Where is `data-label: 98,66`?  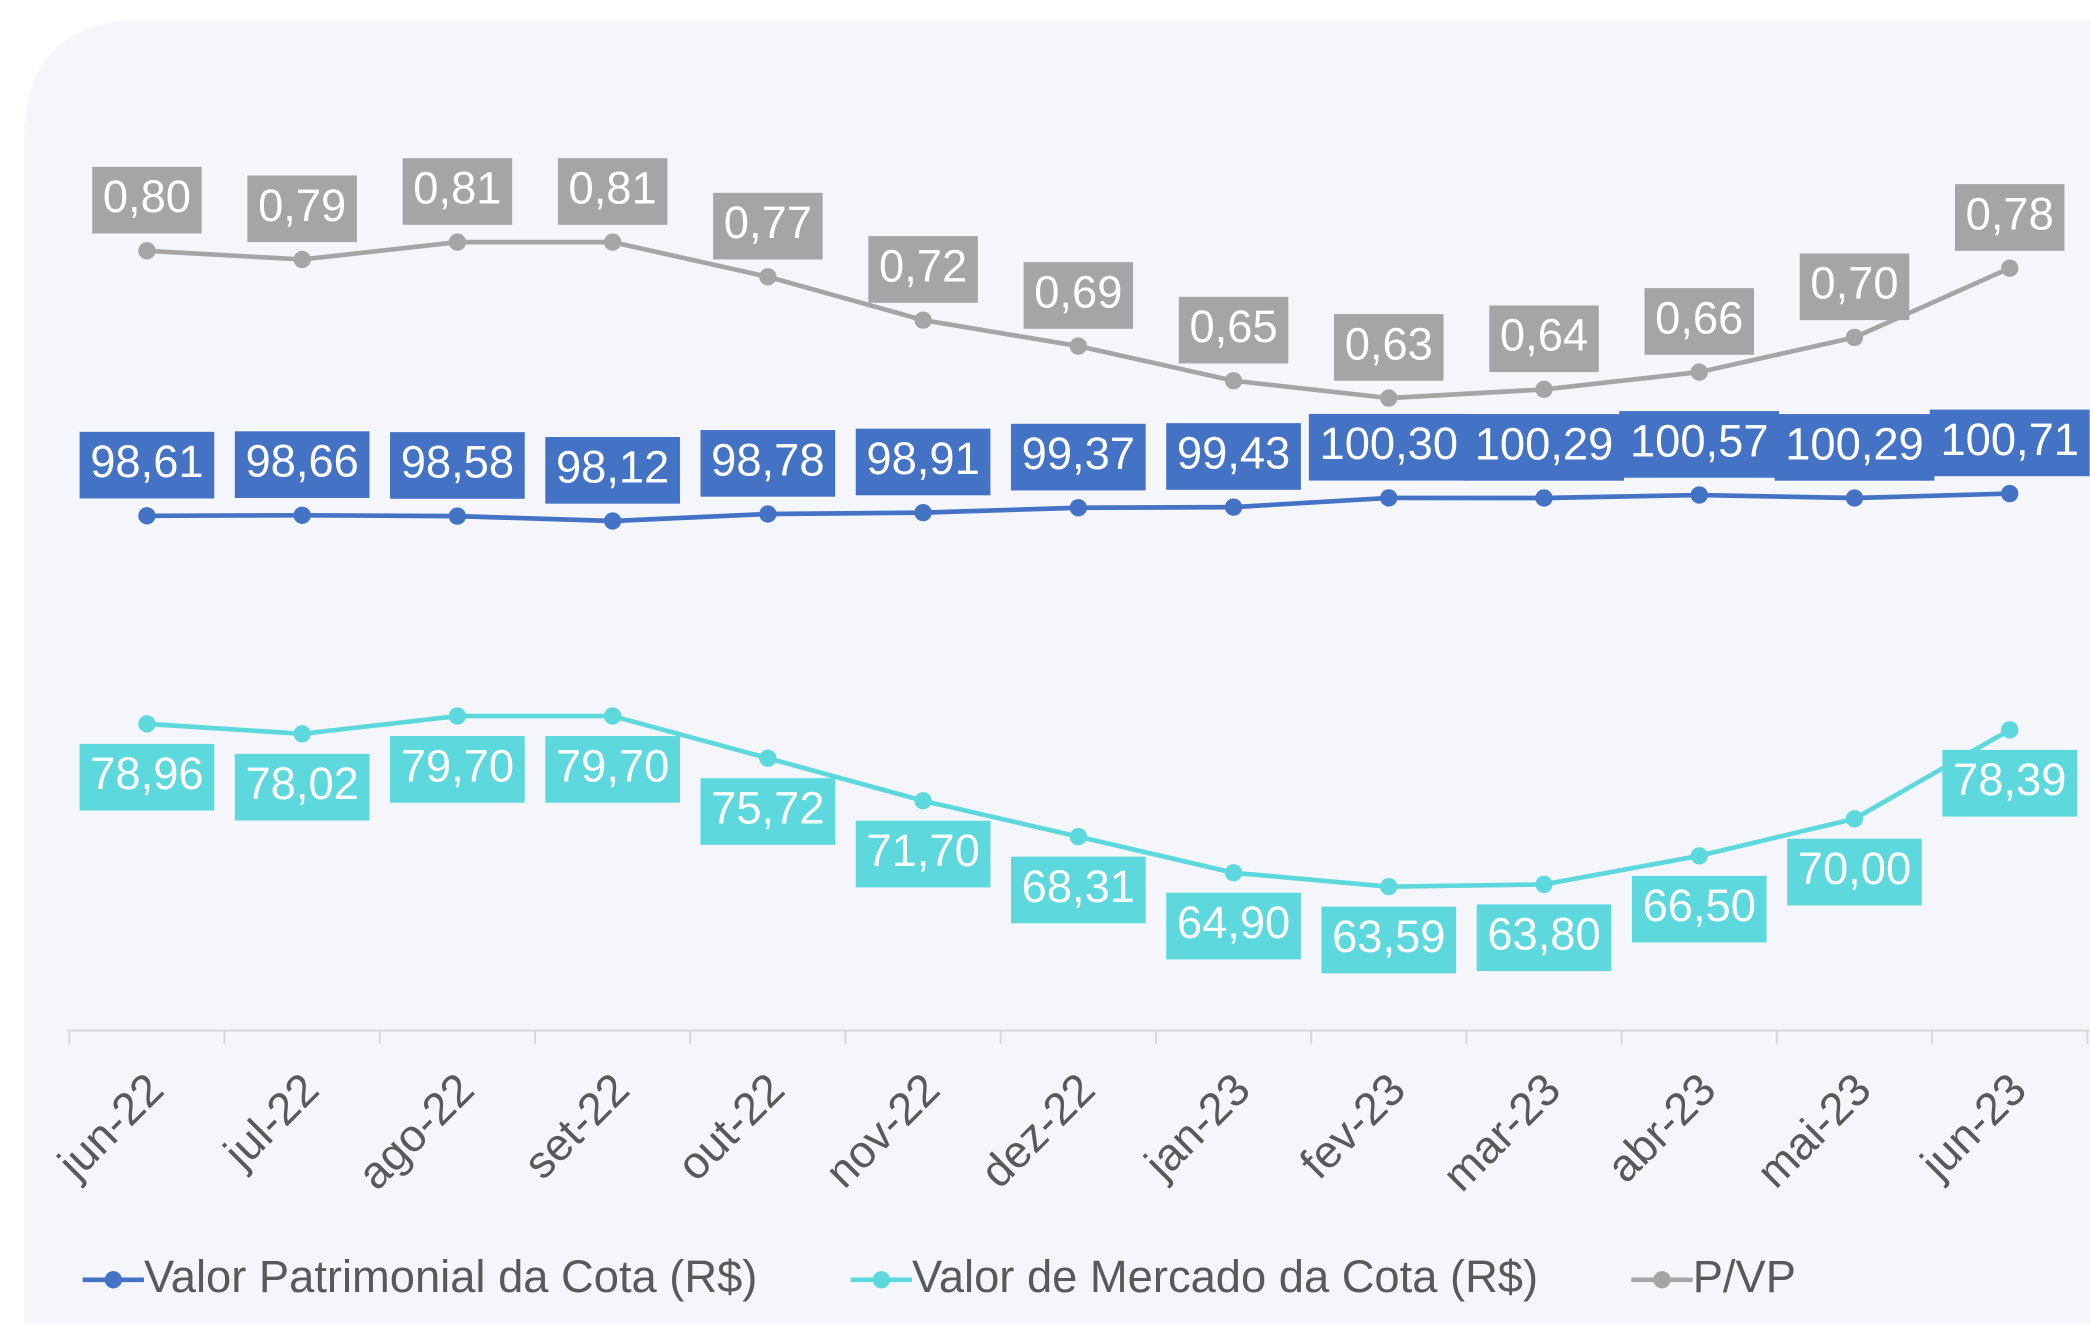
data-label: 98,66 is located at coordinates (301, 461).